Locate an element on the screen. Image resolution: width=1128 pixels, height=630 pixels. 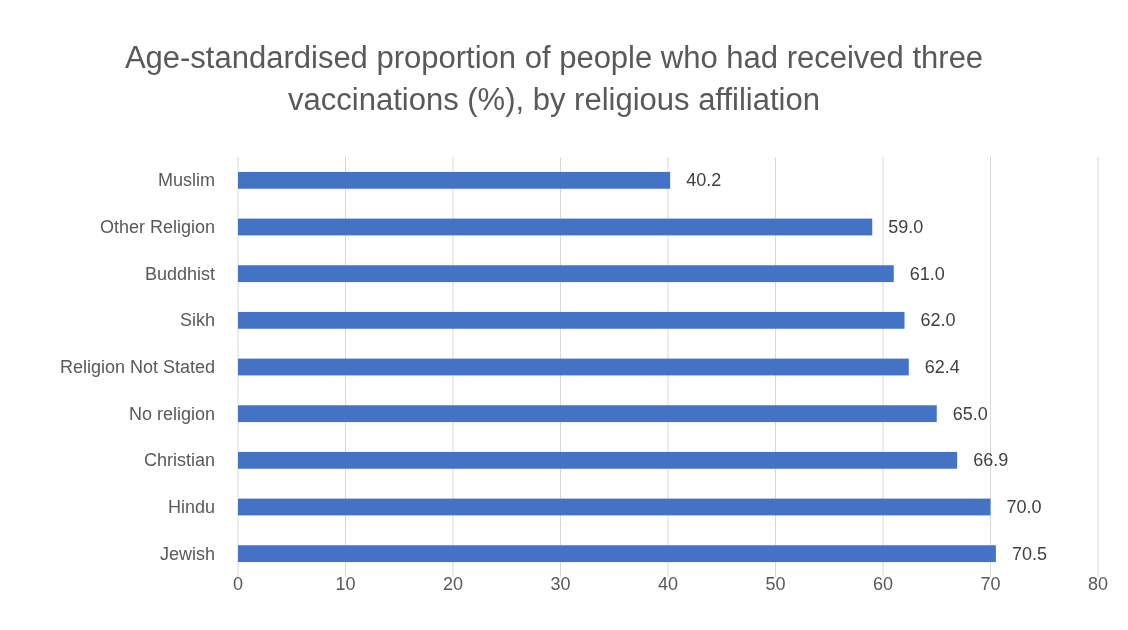
x-tick-label: 10 is located at coordinates (345, 584).